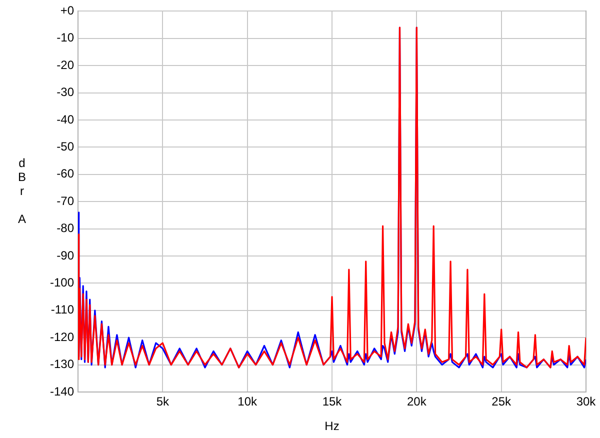  Describe the element at coordinates (65, 147) in the screenshot. I see `y-tick-label: -50` at that location.